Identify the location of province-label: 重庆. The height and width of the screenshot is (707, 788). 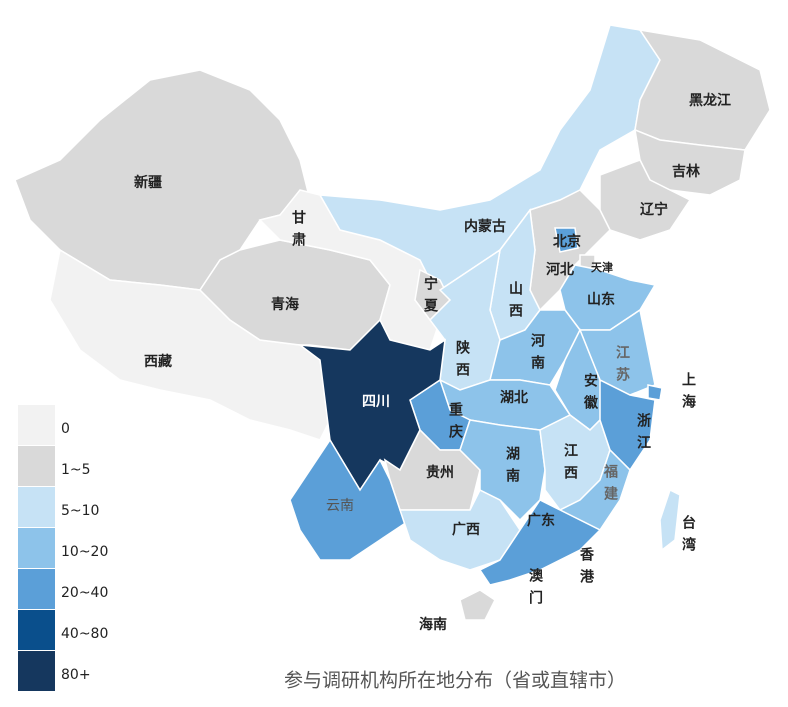
(455, 423).